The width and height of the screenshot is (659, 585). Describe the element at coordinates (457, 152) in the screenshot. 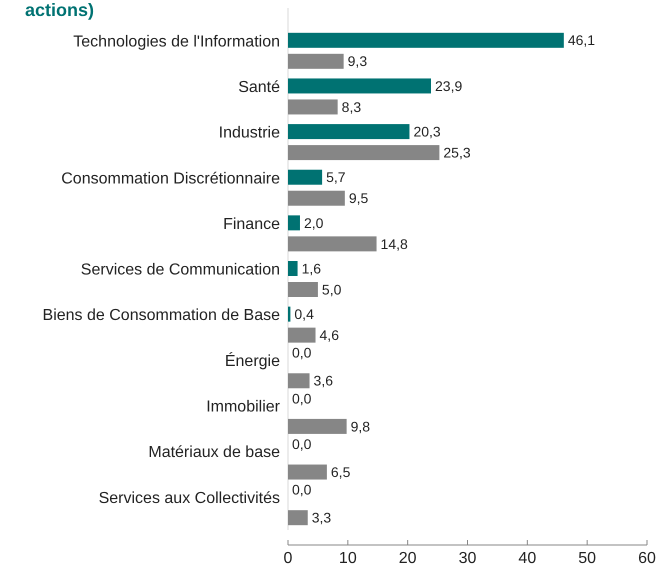

I see `data-label: 25,3` at that location.